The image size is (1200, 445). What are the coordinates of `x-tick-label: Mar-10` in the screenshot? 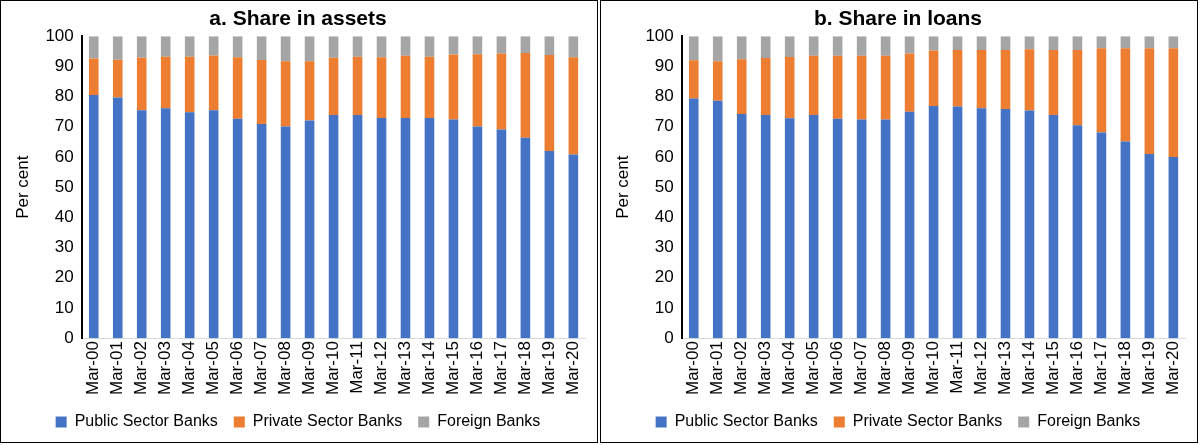 It's located at (933, 368).